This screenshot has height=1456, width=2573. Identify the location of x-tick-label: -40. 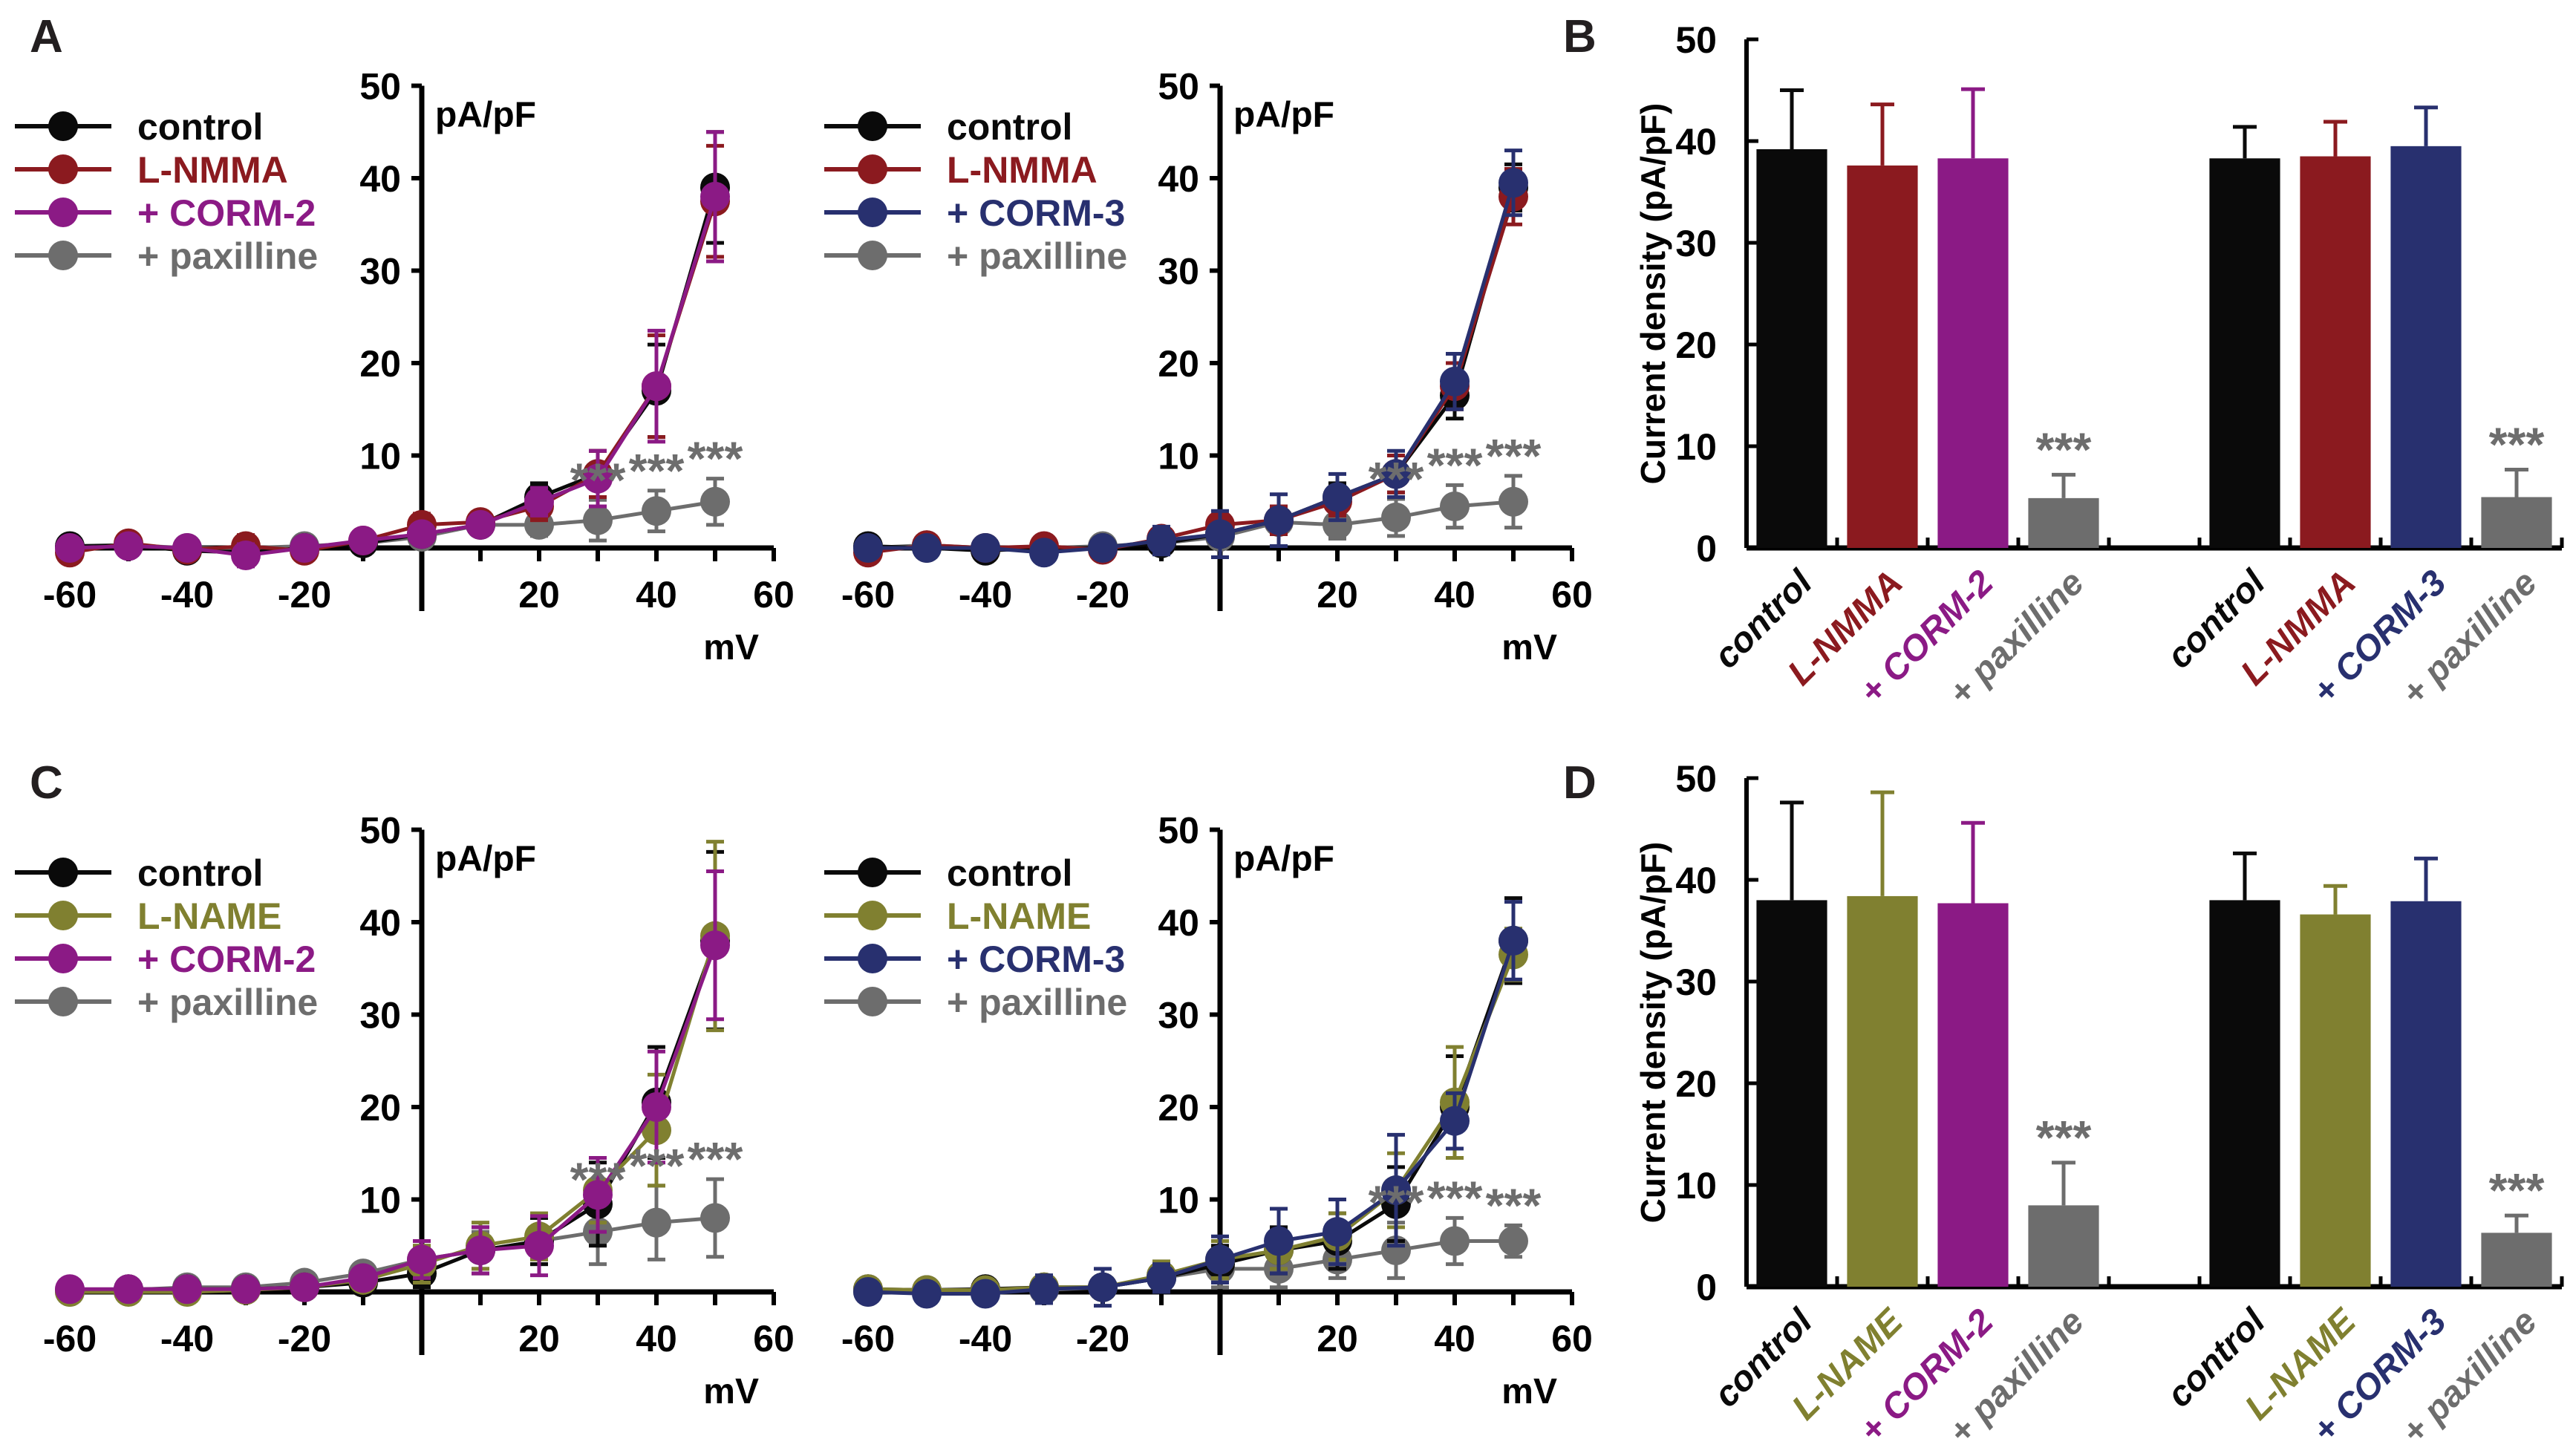
(187, 595).